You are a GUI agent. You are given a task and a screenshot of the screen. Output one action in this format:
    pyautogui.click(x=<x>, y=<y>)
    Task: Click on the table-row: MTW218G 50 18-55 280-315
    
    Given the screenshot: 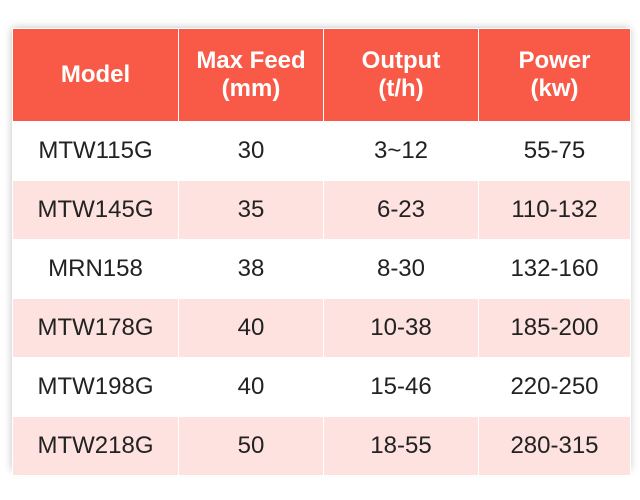 What is the action you would take?
    pyautogui.click(x=321, y=446)
    